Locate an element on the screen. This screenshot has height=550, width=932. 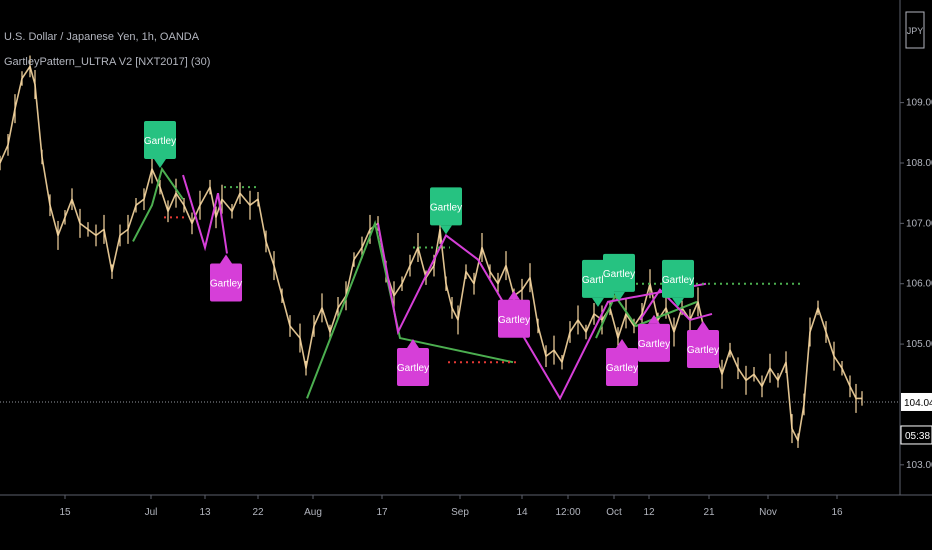
currency-badge-label: JPY is located at coordinates (915, 31).